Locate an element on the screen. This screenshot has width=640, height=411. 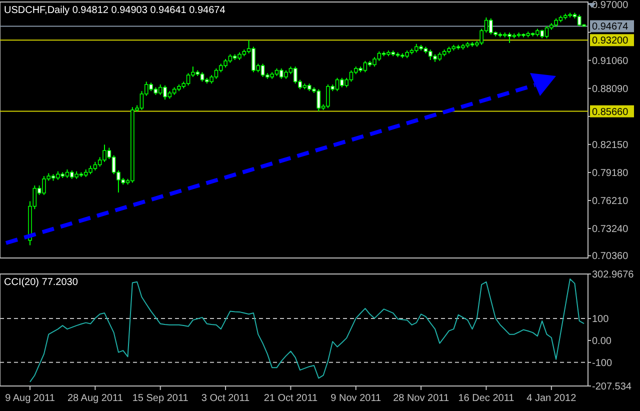
y-tick-label: 0.73240 is located at coordinates (610, 230).